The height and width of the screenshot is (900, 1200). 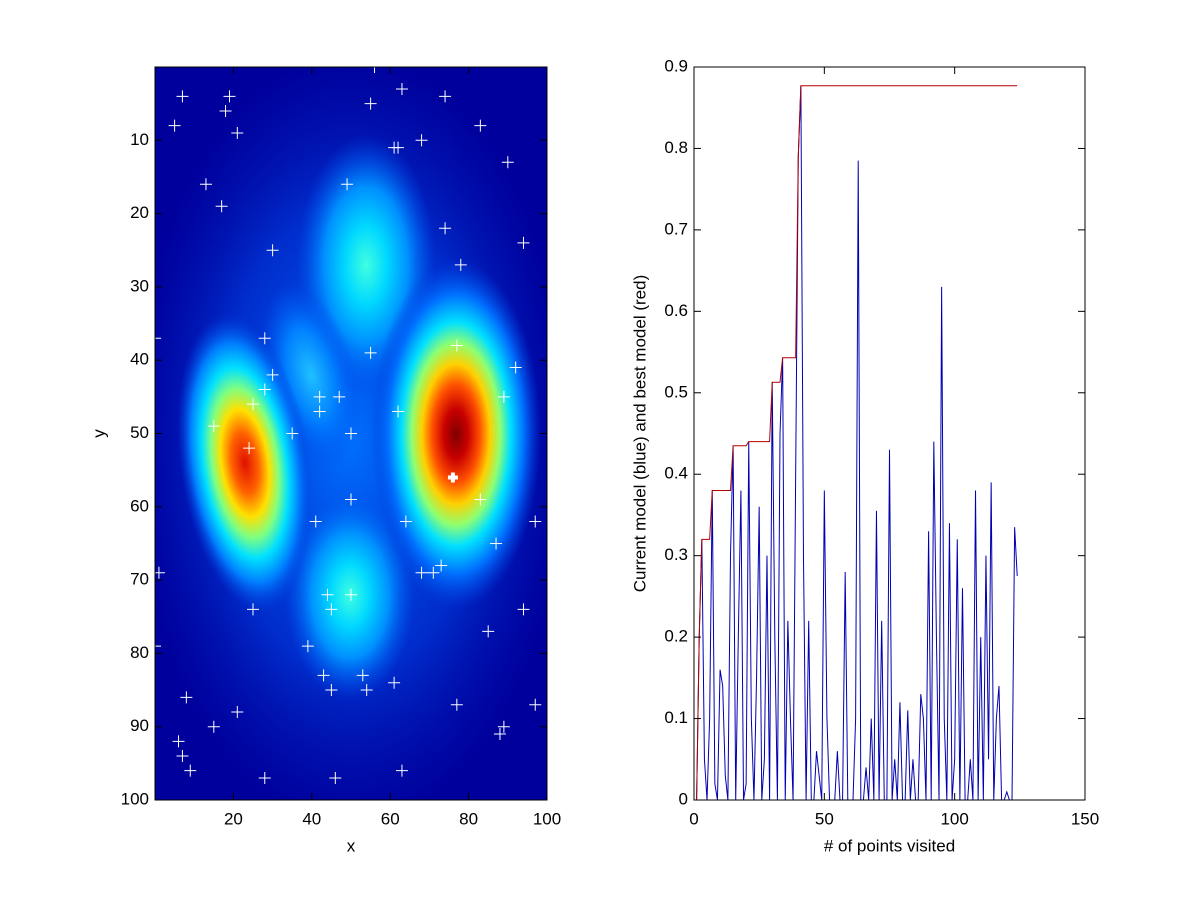 I want to click on y-tick-label: 10, so click(x=139, y=139).